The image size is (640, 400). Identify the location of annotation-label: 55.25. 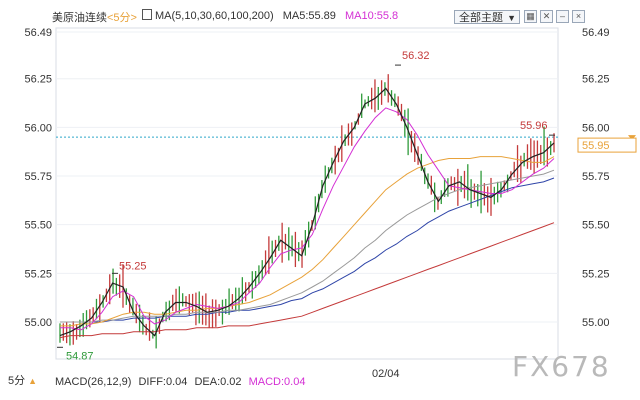
(133, 266).